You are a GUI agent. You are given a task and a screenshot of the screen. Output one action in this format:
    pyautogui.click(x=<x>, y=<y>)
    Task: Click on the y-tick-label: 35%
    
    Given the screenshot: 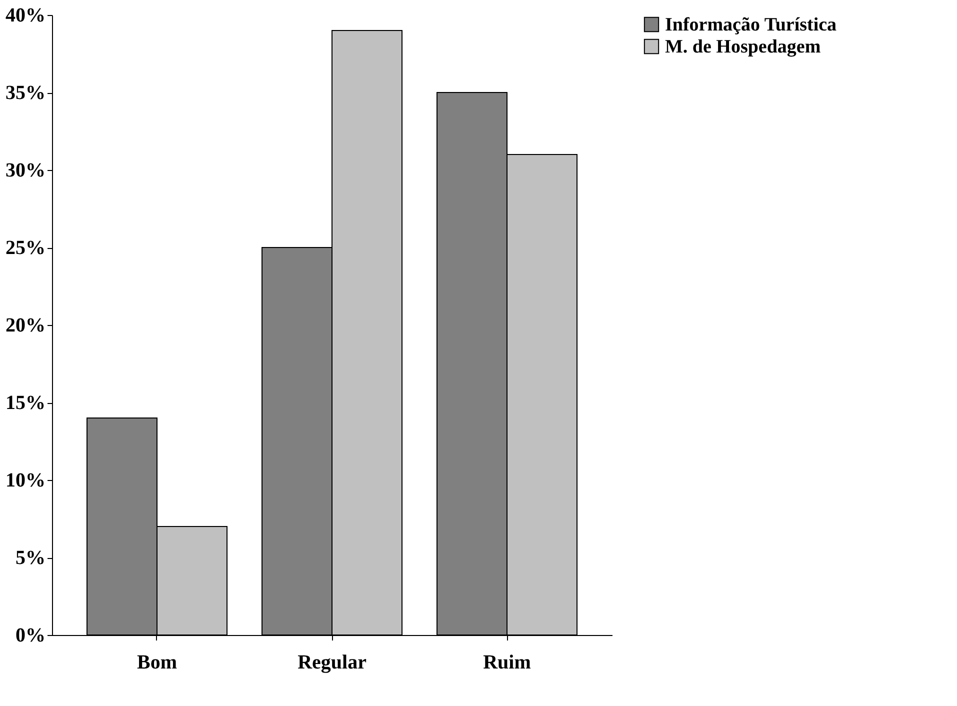 What is the action you would take?
    pyautogui.click(x=26, y=93)
    